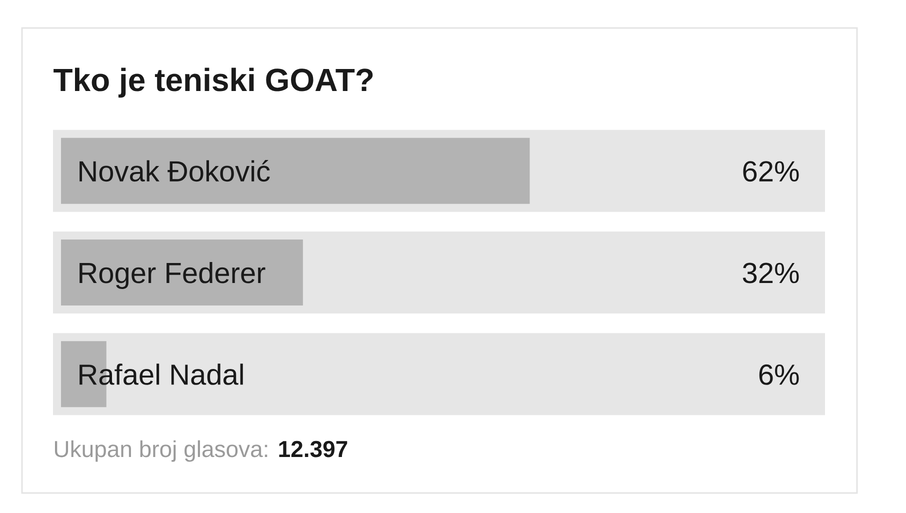 The width and height of the screenshot is (906, 513). Describe the element at coordinates (201, 451) in the screenshot. I see `text: Ukupan broj glasova: 12.397` at that location.